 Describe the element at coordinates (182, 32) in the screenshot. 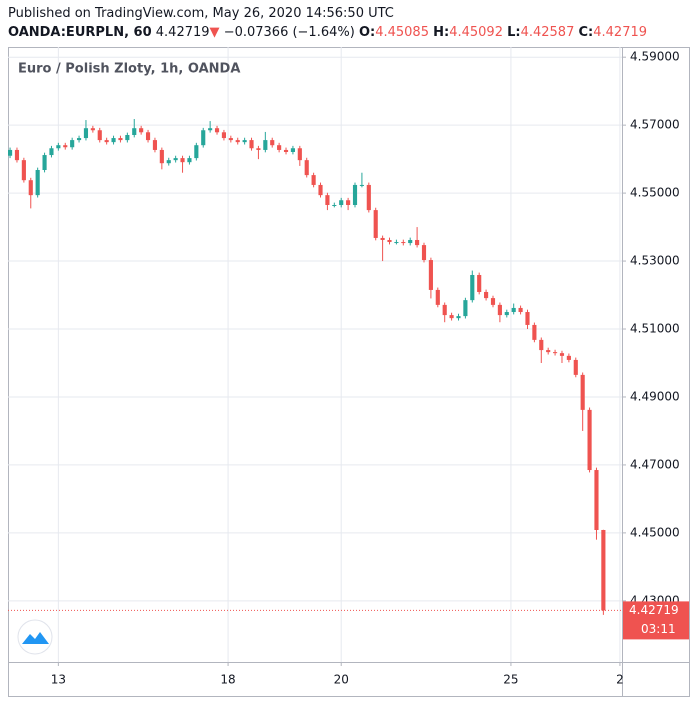

I see `last: 4.42719` at that location.